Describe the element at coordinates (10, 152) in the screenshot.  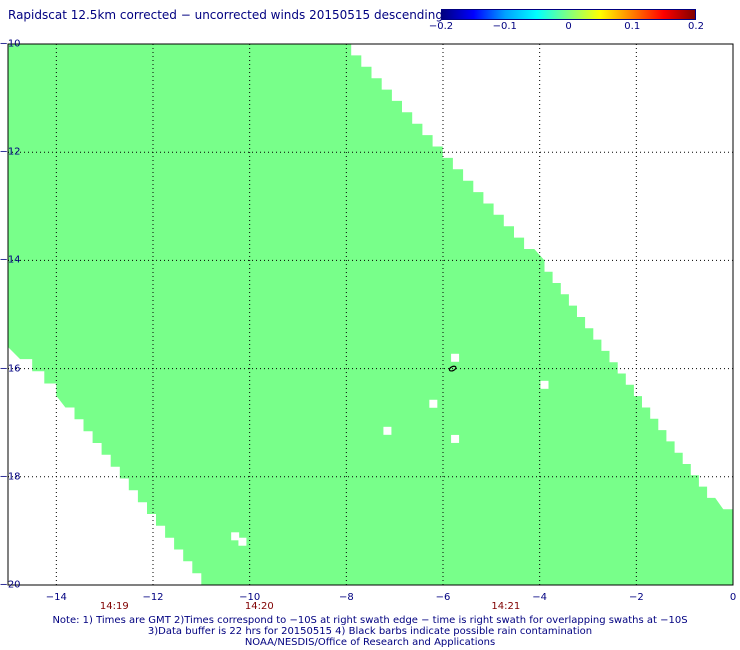
I see `lat-tick-label: −12` at that location.